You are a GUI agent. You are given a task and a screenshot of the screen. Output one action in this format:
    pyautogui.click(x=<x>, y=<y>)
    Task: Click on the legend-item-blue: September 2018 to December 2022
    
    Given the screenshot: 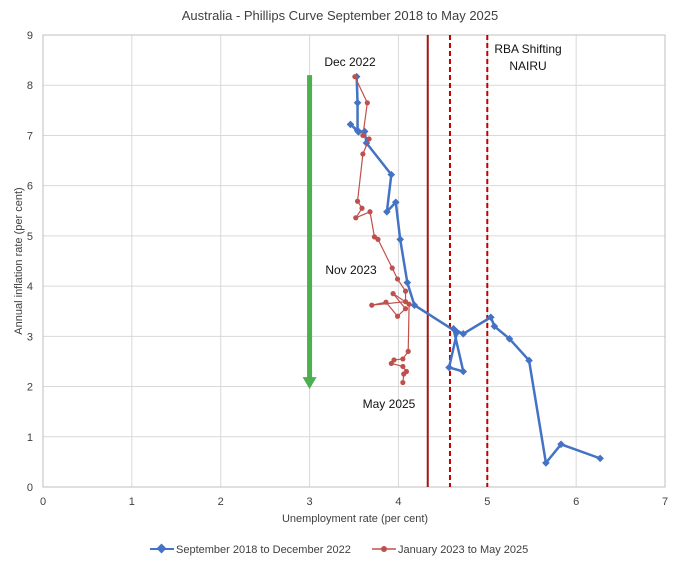 What is the action you would take?
    pyautogui.click(x=250, y=549)
    